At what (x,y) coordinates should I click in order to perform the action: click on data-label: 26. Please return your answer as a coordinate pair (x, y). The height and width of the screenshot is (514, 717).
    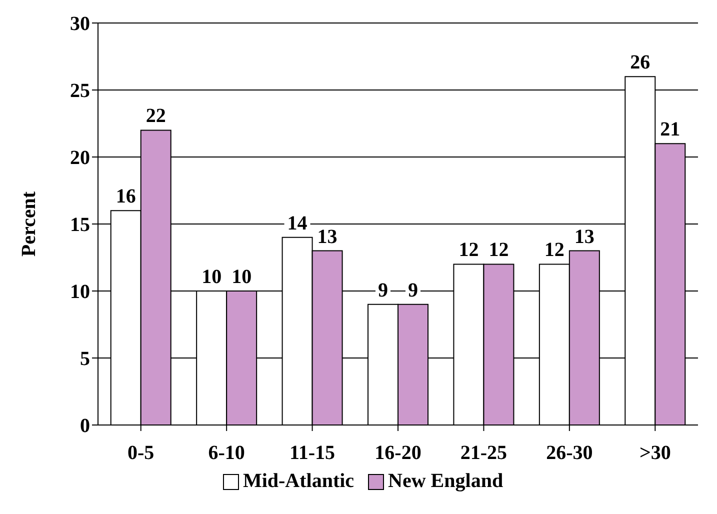
    Looking at the image, I should click on (640, 63).